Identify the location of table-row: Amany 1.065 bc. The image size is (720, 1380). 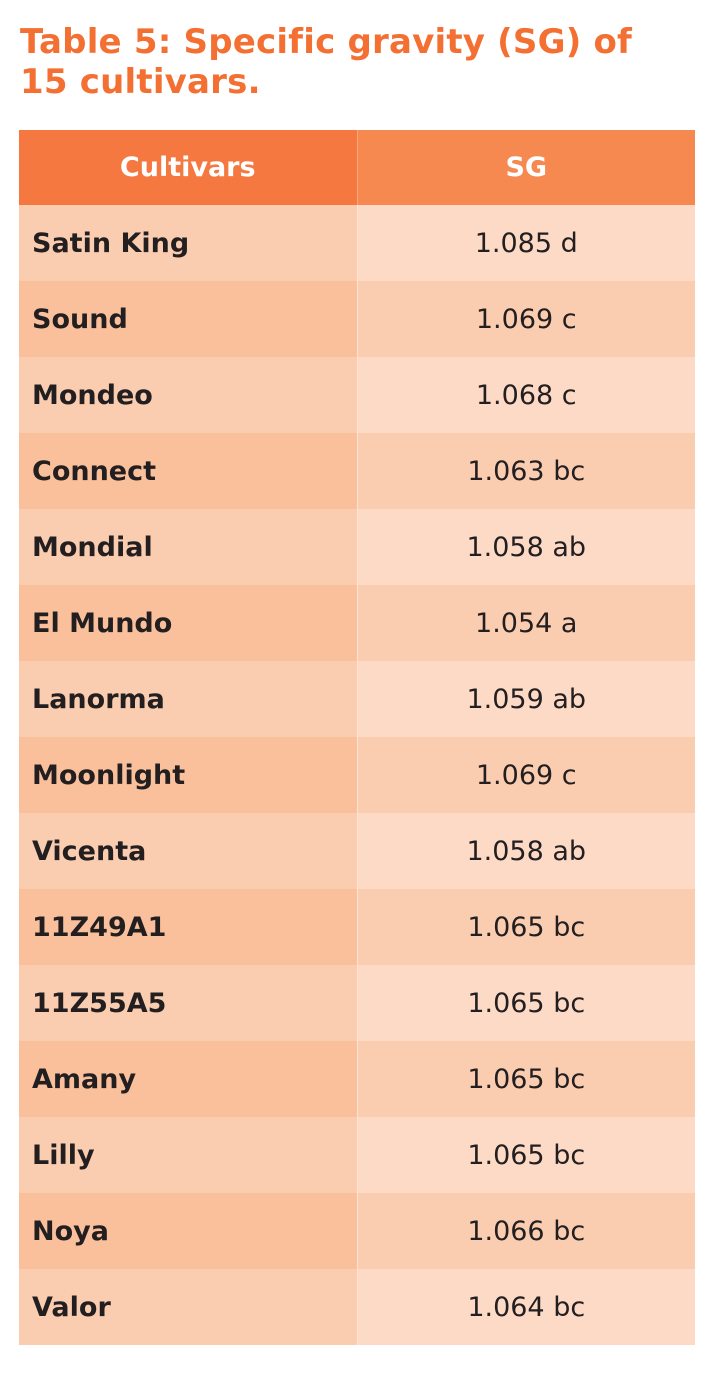
(357, 1079).